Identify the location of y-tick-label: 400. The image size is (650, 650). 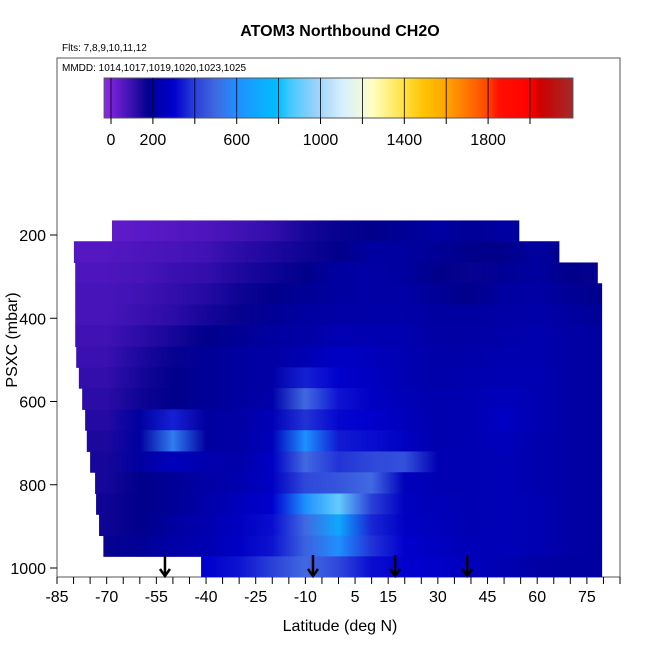
(32, 319).